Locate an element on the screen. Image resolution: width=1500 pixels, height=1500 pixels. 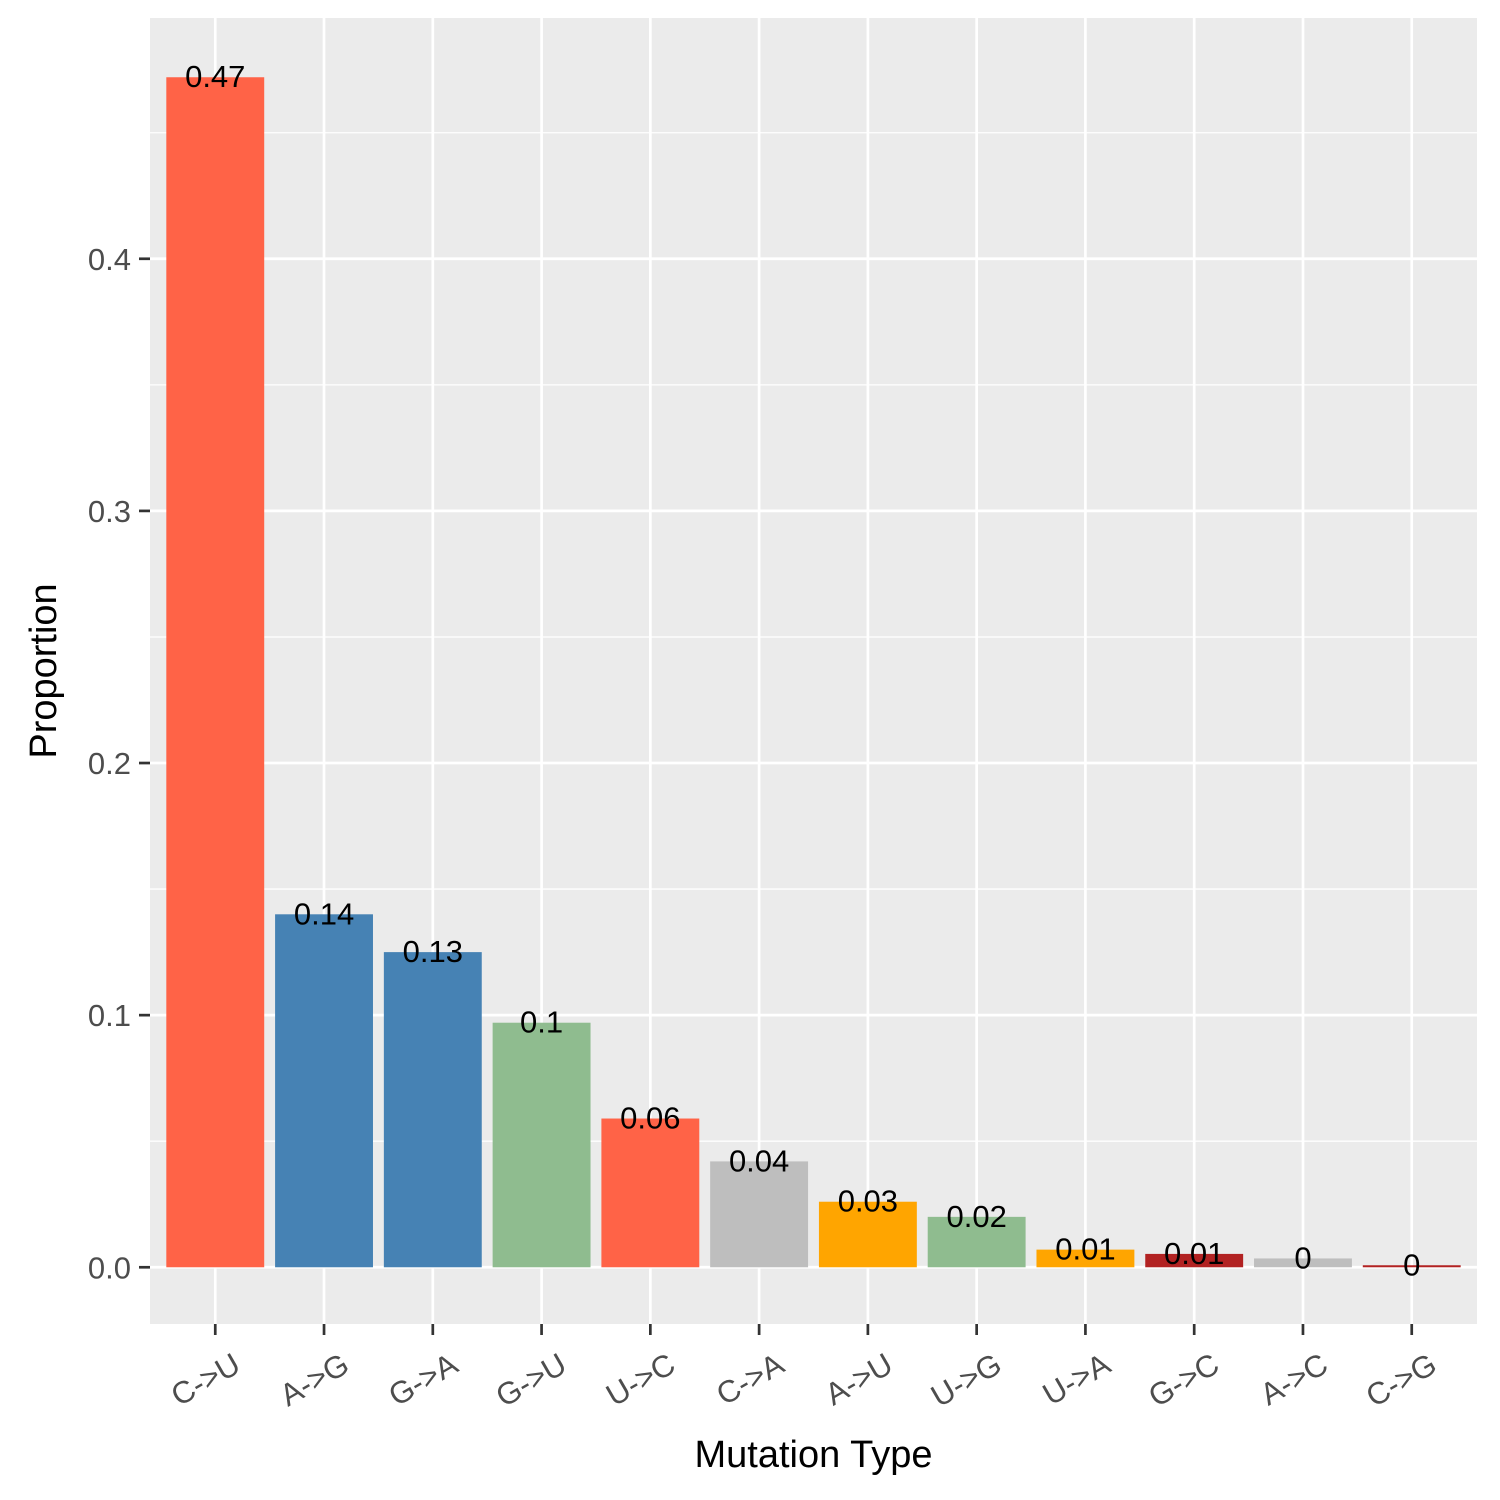
bar-value-label: 0.47 is located at coordinates (215, 76).